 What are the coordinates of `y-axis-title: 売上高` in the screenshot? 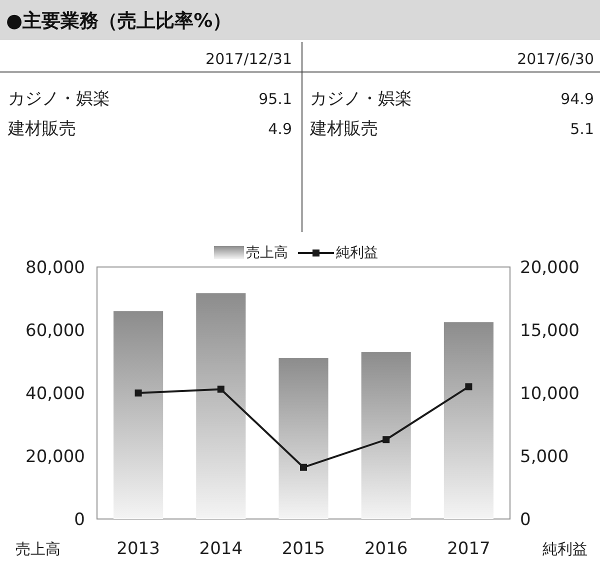 It's located at (38, 549).